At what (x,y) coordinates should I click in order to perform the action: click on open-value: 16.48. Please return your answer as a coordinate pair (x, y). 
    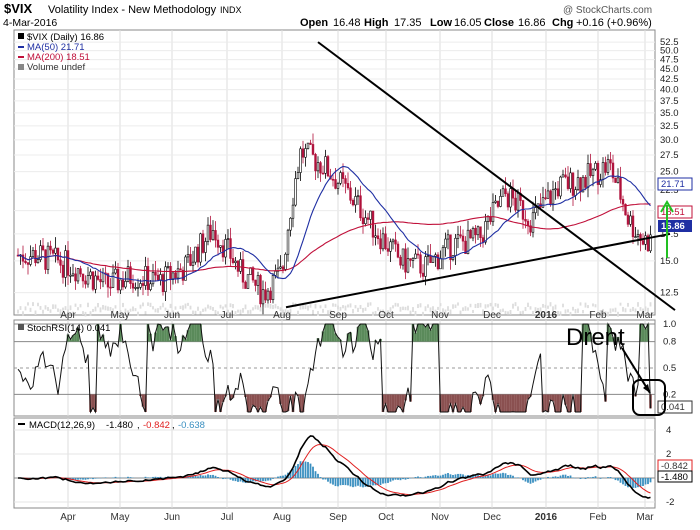
    Looking at the image, I should click on (347, 23).